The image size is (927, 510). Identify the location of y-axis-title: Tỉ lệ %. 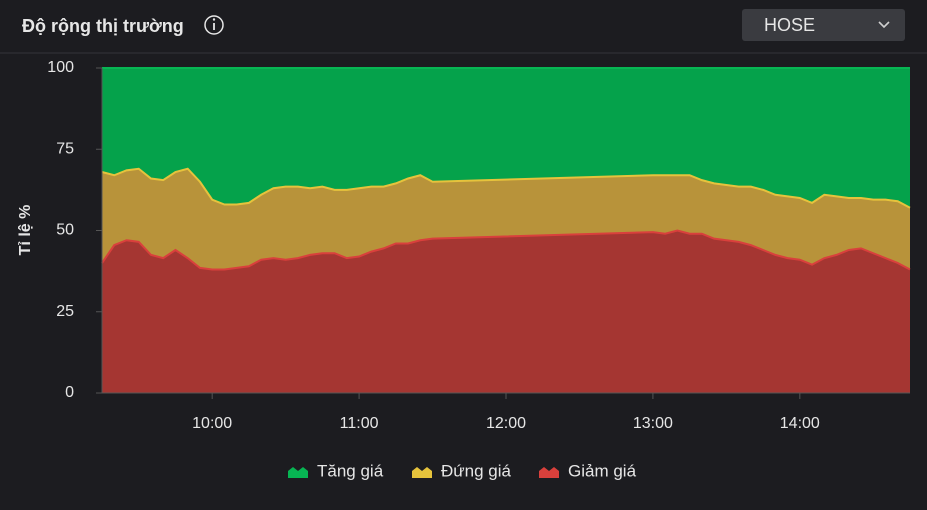
(25, 230).